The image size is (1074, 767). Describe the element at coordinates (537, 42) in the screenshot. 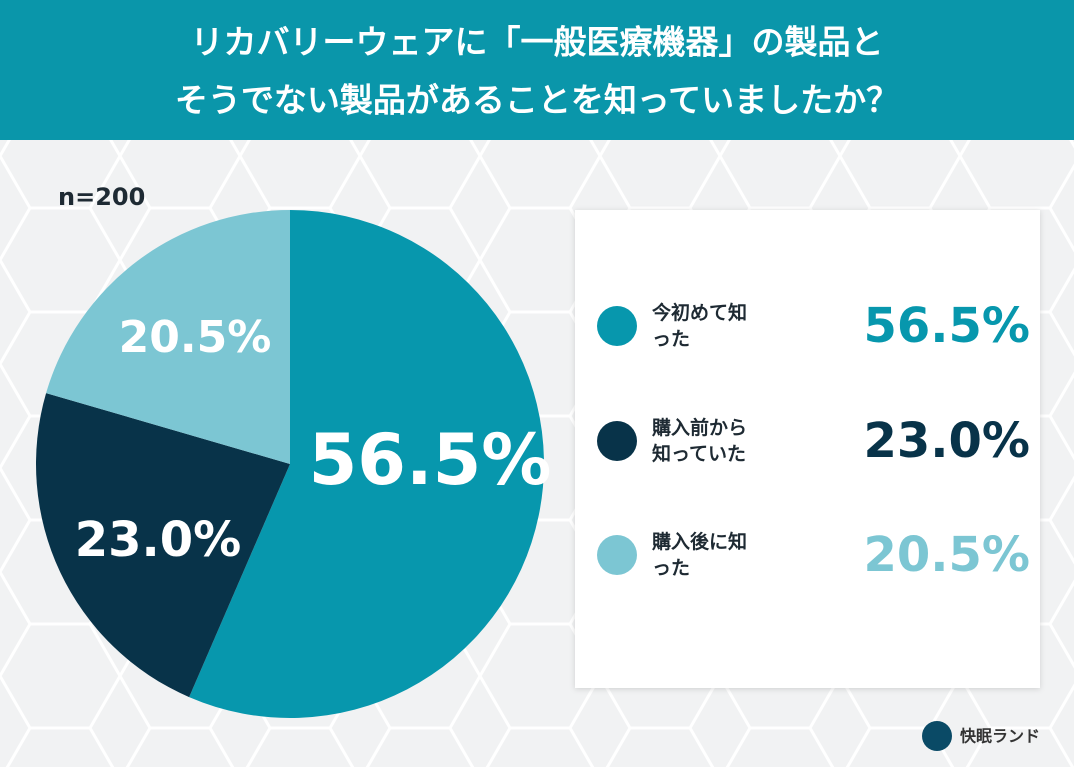

I see `chart-title: リカバリーウェアに「一般医療機器」の製品と` at that location.